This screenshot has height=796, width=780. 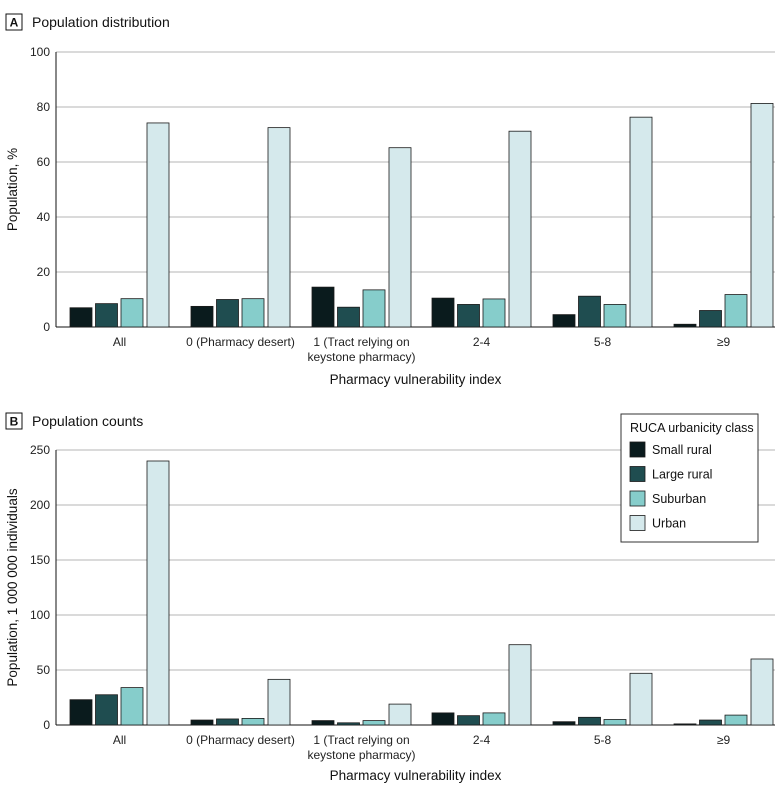 I want to click on y-axis-title: Population, %, so click(x=12, y=189).